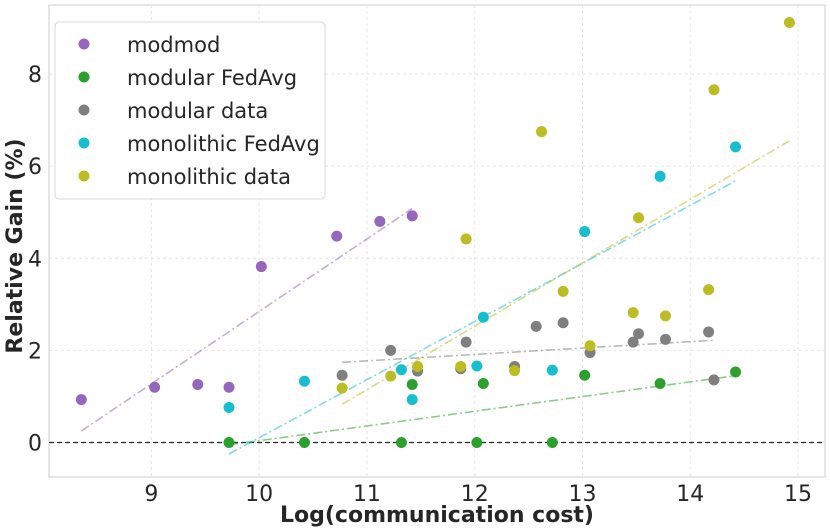 Image resolution: width=830 pixels, height=531 pixels. What do you see at coordinates (367, 494) in the screenshot?
I see `x-tick-label: 11` at bounding box center [367, 494].